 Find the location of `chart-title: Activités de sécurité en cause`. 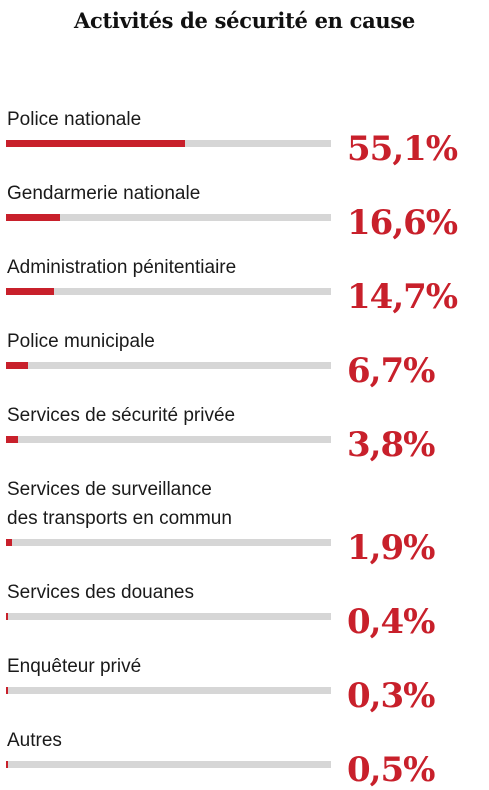

chart-title: Activités de sécurité en cause is located at coordinates (244, 20).